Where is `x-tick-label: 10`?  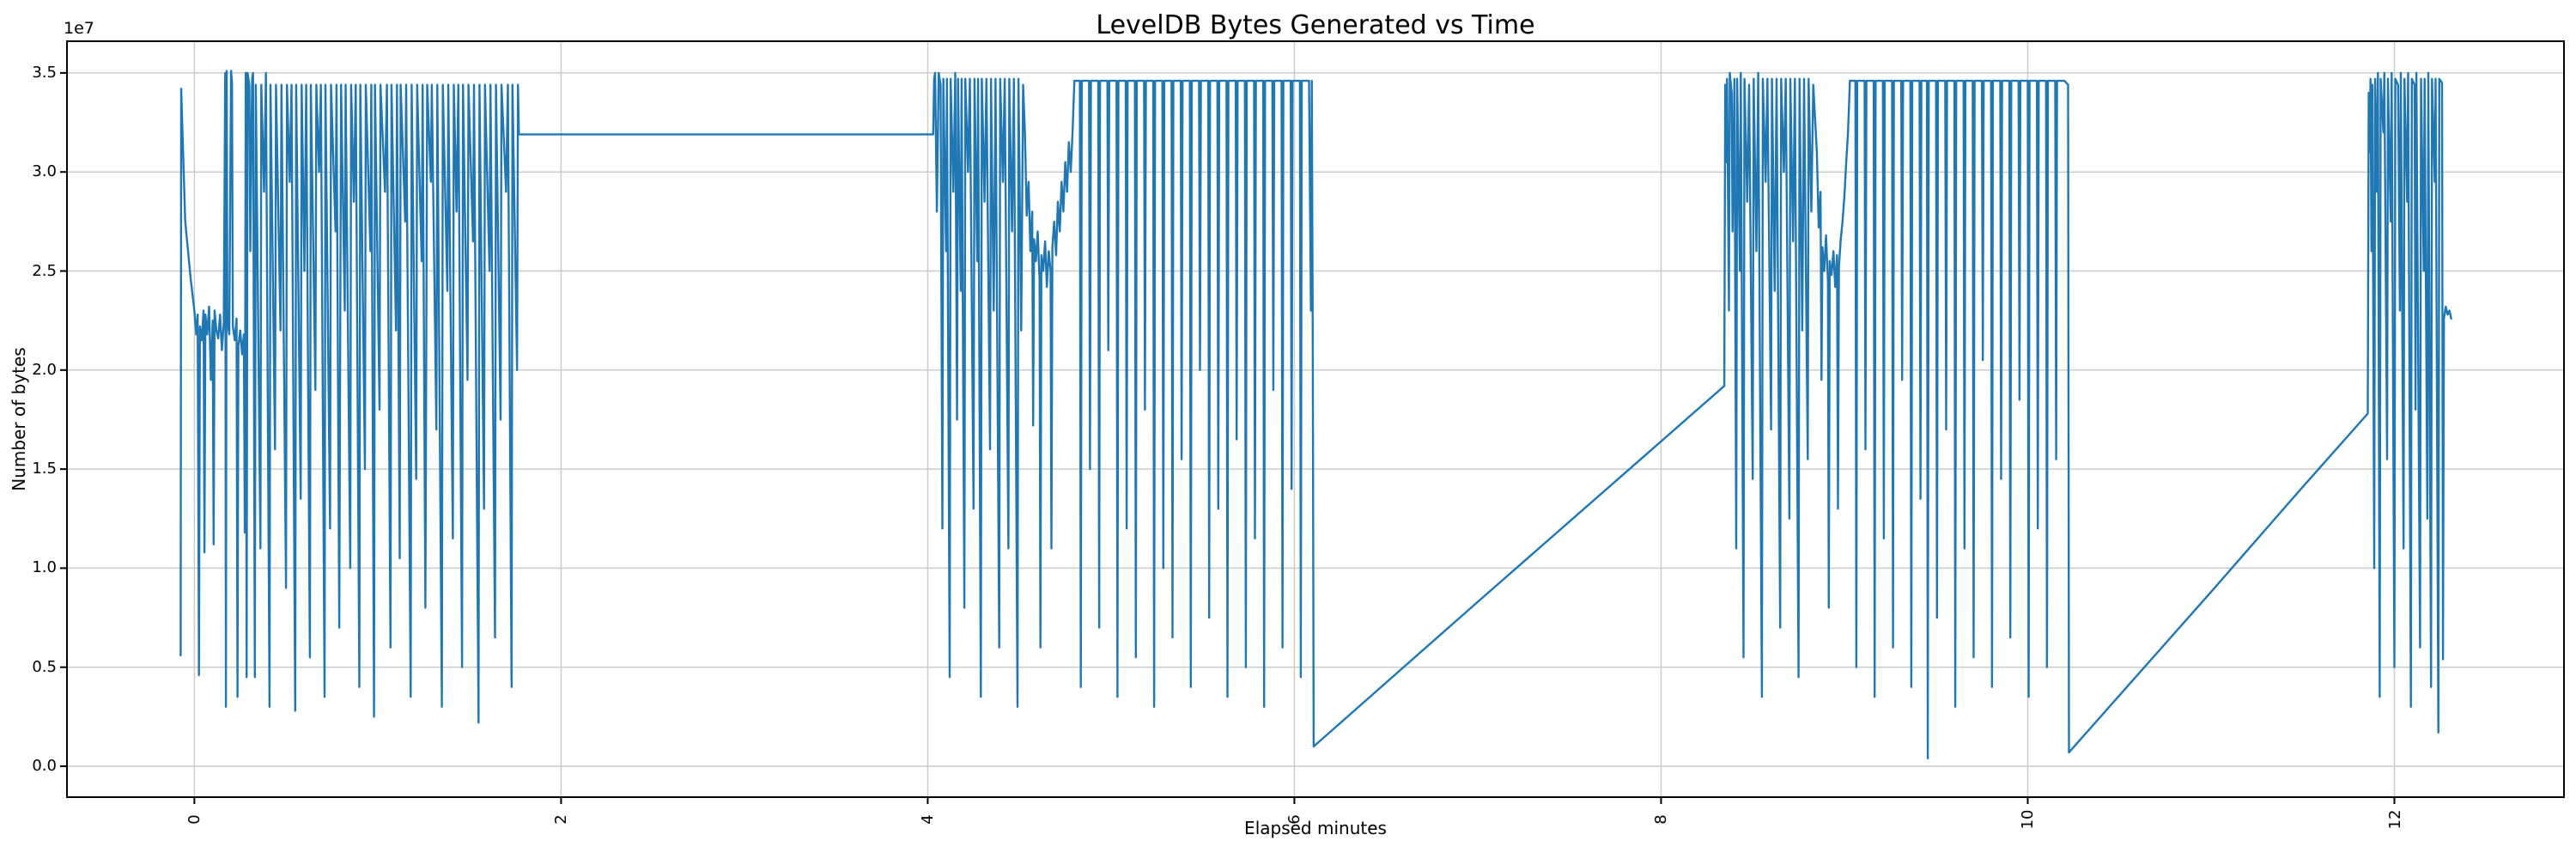
x-tick-label: 10 is located at coordinates (2027, 819).